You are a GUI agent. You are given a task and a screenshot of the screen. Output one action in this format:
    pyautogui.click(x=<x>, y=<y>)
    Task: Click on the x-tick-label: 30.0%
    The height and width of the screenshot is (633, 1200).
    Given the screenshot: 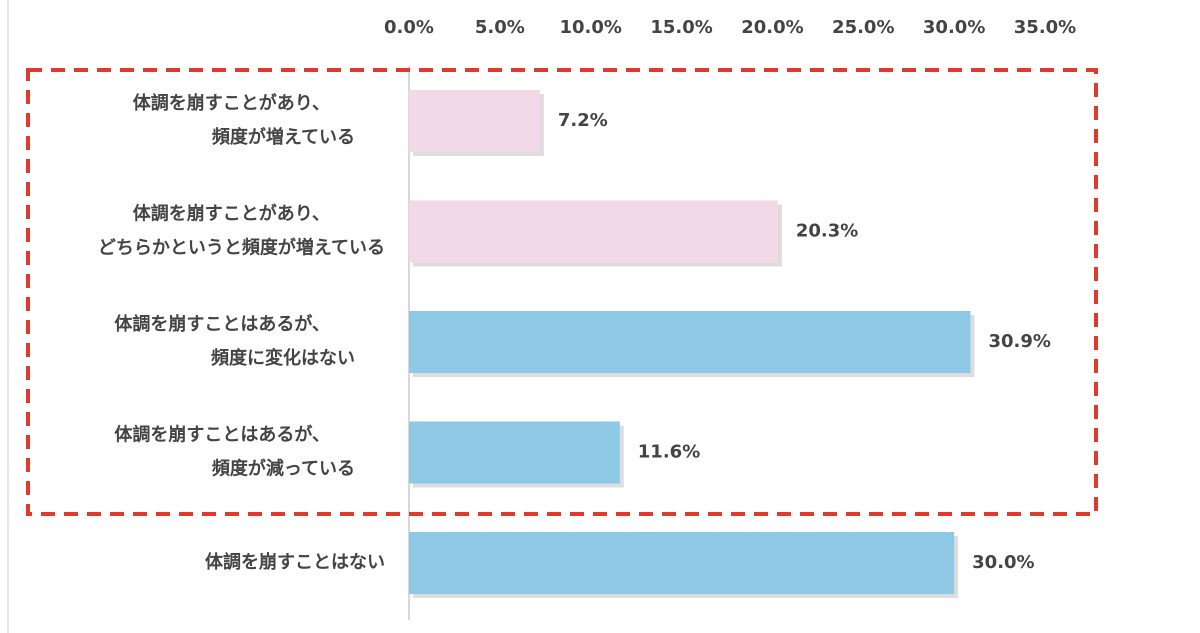 What is the action you would take?
    pyautogui.click(x=954, y=27)
    